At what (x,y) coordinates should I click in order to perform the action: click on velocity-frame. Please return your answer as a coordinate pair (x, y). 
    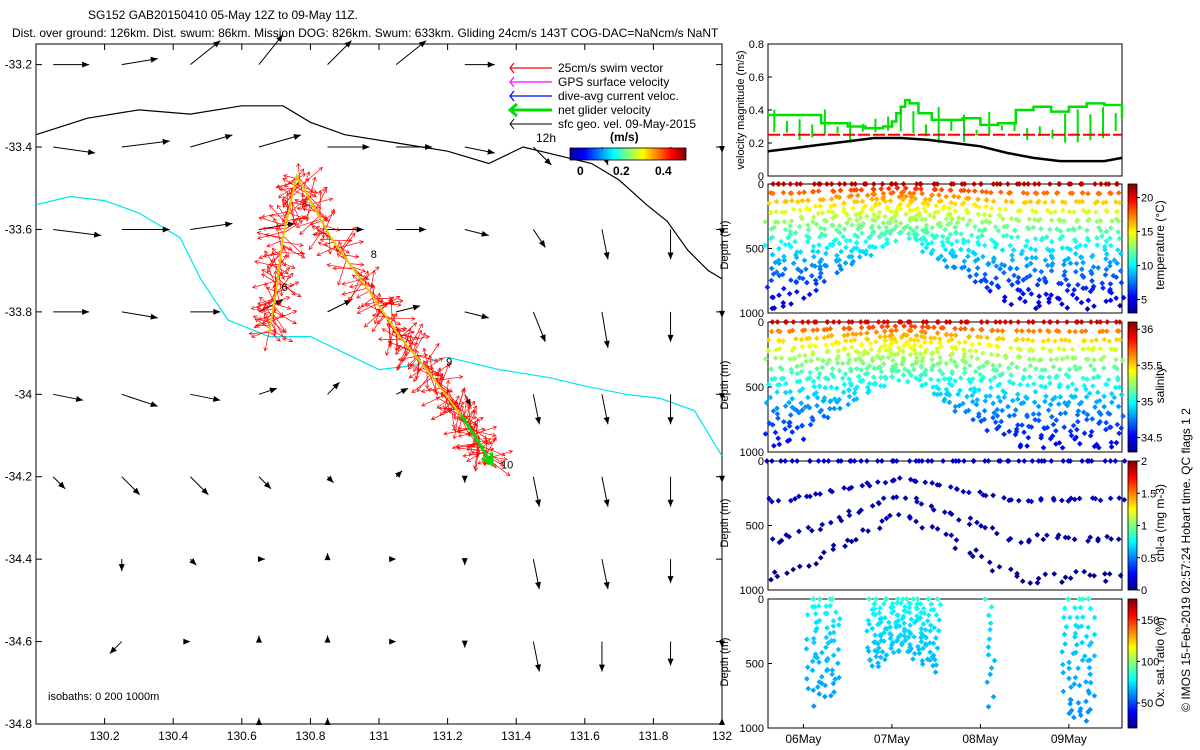
    Looking at the image, I should click on (945, 110).